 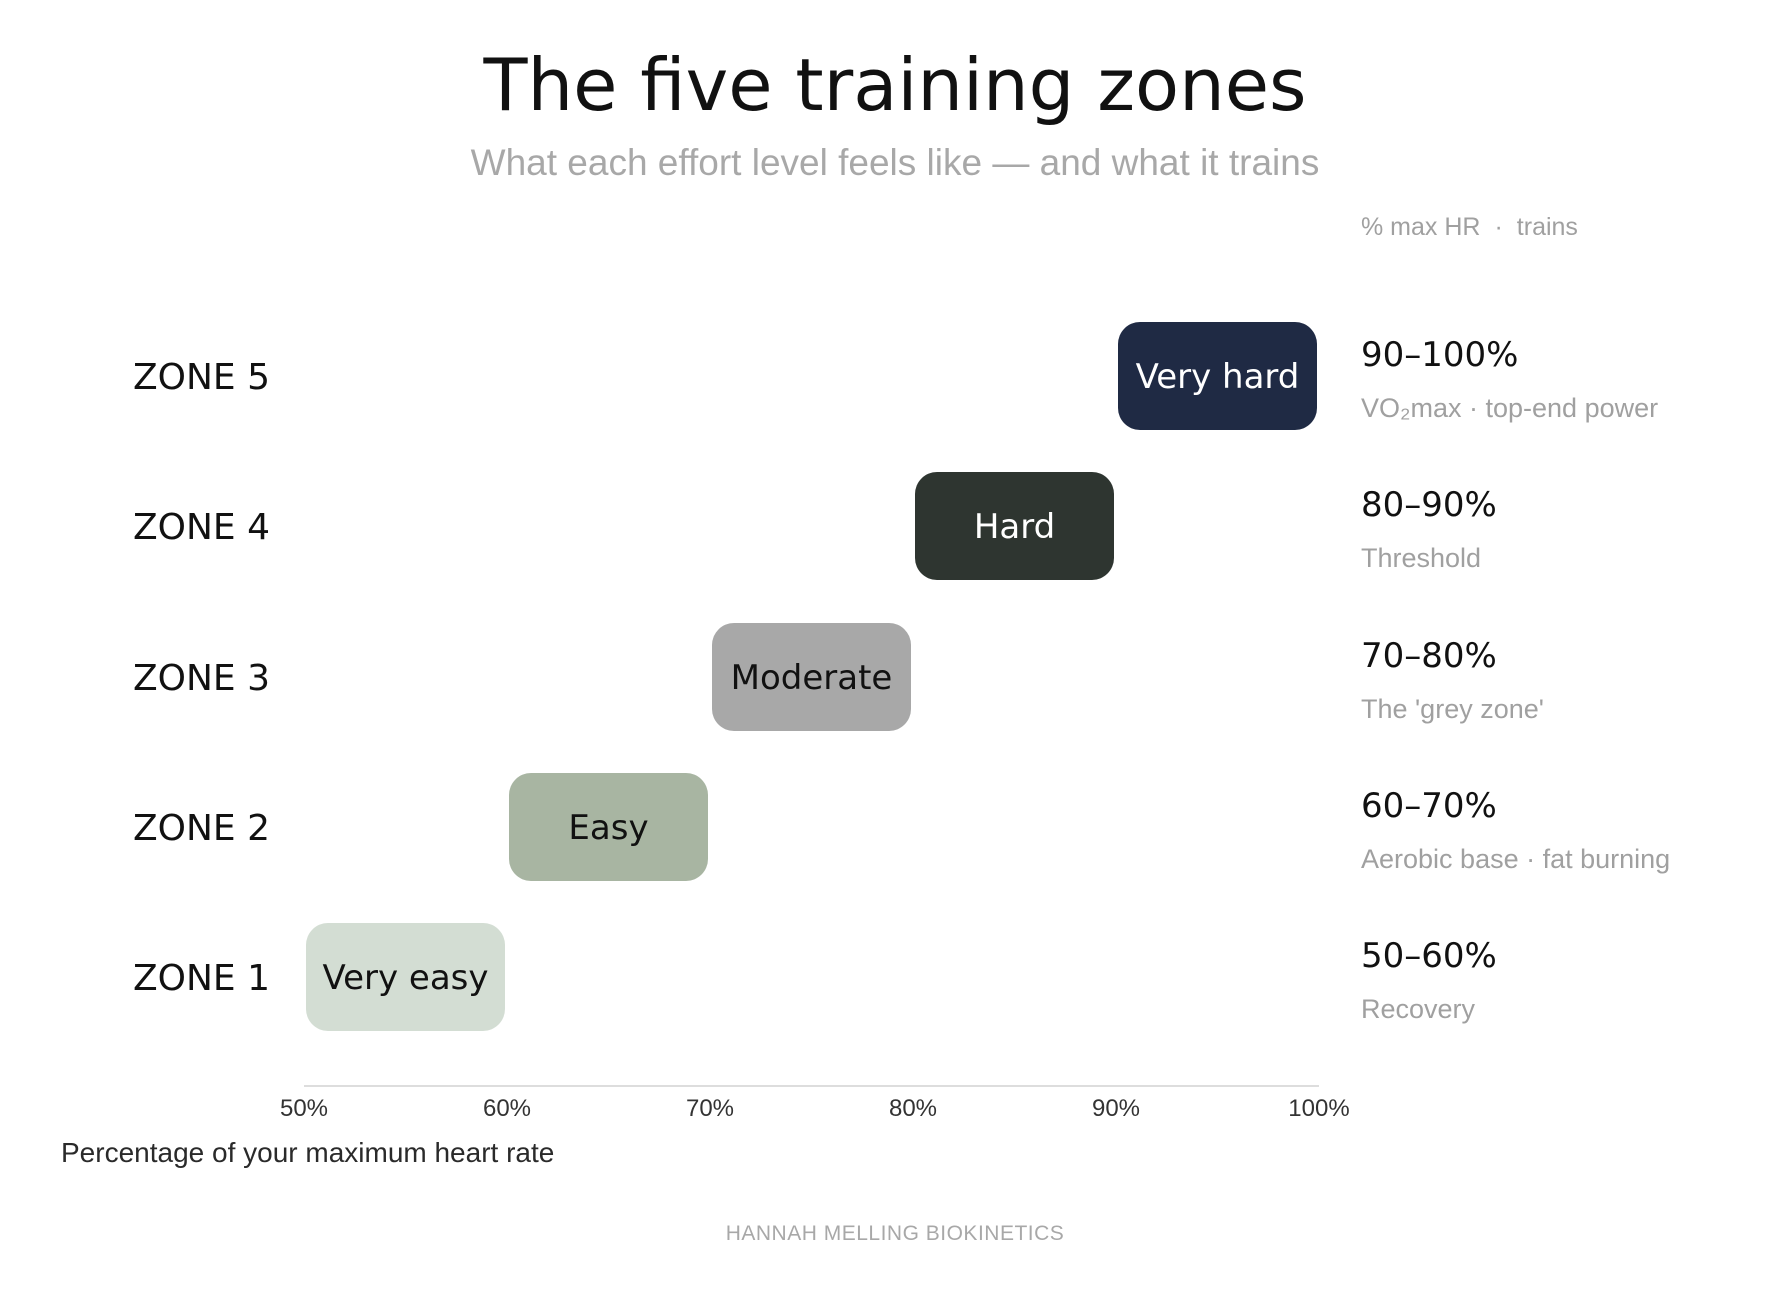 What do you see at coordinates (201, 828) in the screenshot?
I see `zone-label: ZONE 2` at bounding box center [201, 828].